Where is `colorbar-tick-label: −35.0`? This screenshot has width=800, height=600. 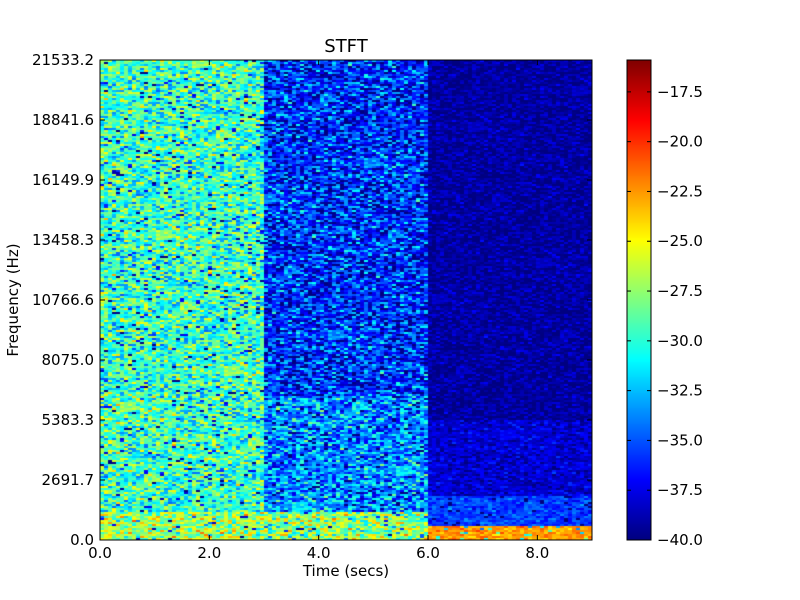
colorbar-tick-label: −35.0 is located at coordinates (680, 440).